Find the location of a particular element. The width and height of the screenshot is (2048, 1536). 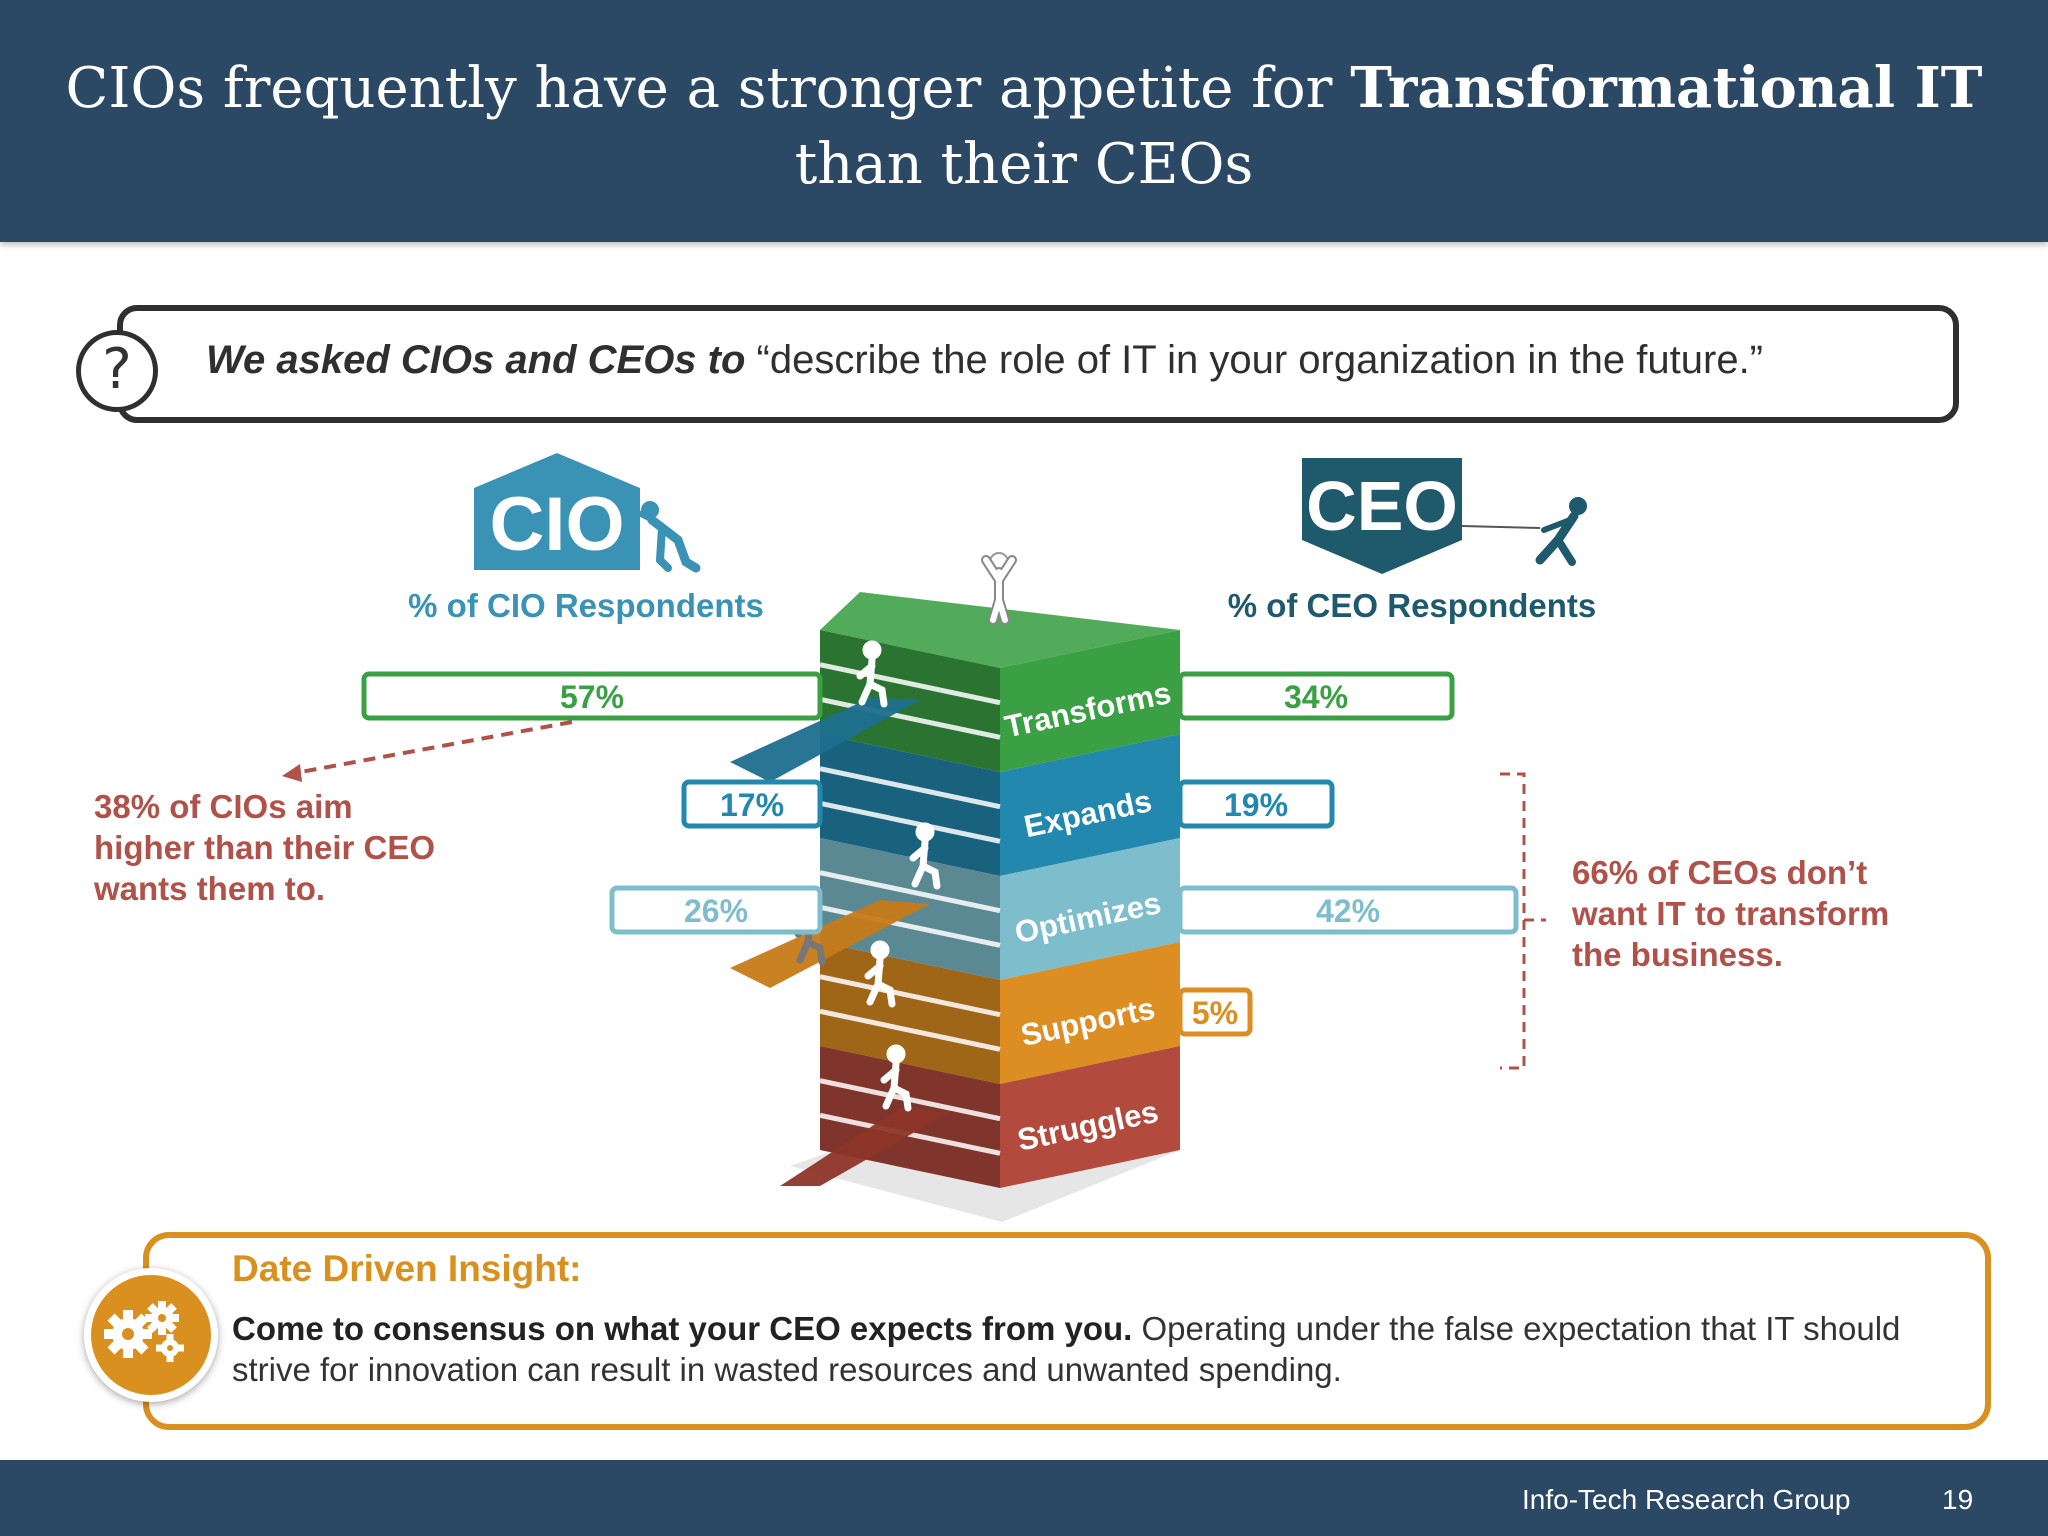

ceo-value-box-optimizes is located at coordinates (1348, 910).